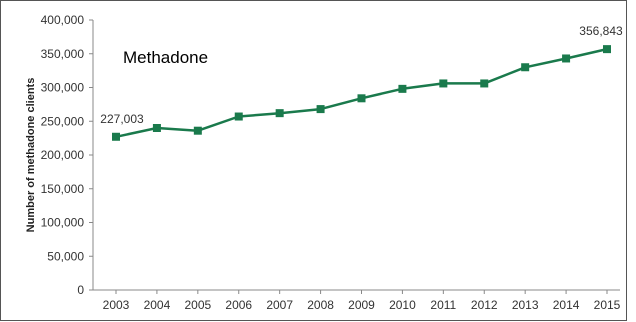 The image size is (636, 322). Describe the element at coordinates (116, 305) in the screenshot. I see `x-tick-label: 2003` at that location.